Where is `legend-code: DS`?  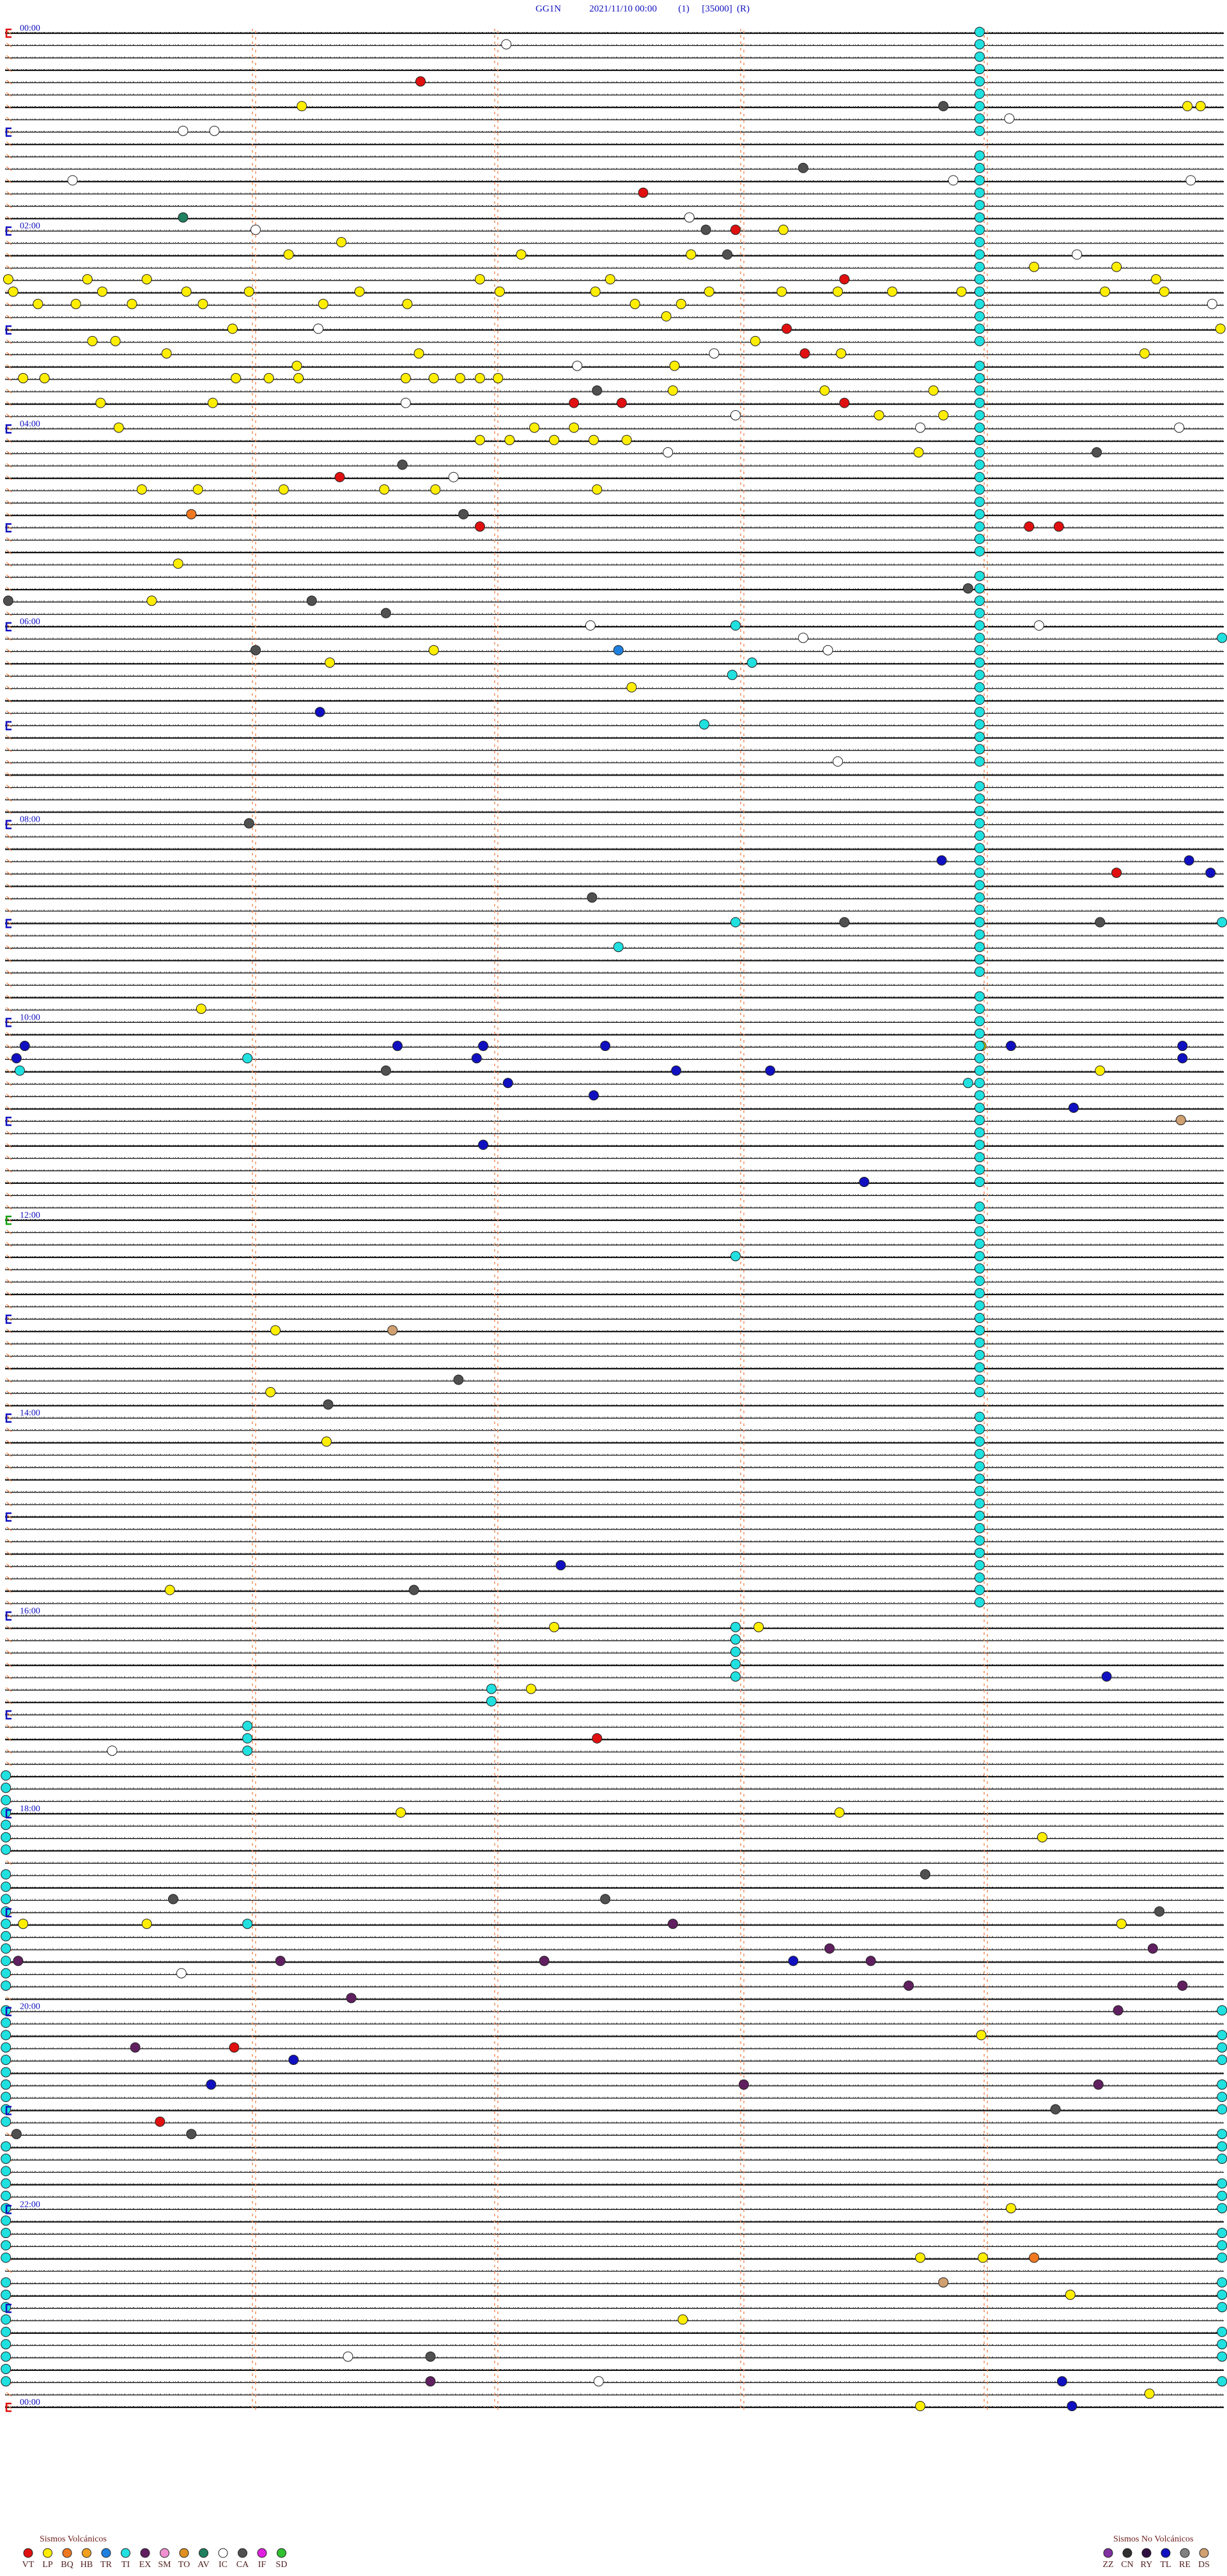
legend-code: DS is located at coordinates (1204, 2565).